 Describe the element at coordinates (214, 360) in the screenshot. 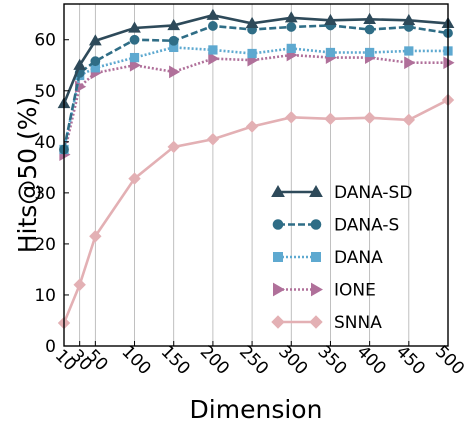

I see `x-tick-label-200: 200` at that location.